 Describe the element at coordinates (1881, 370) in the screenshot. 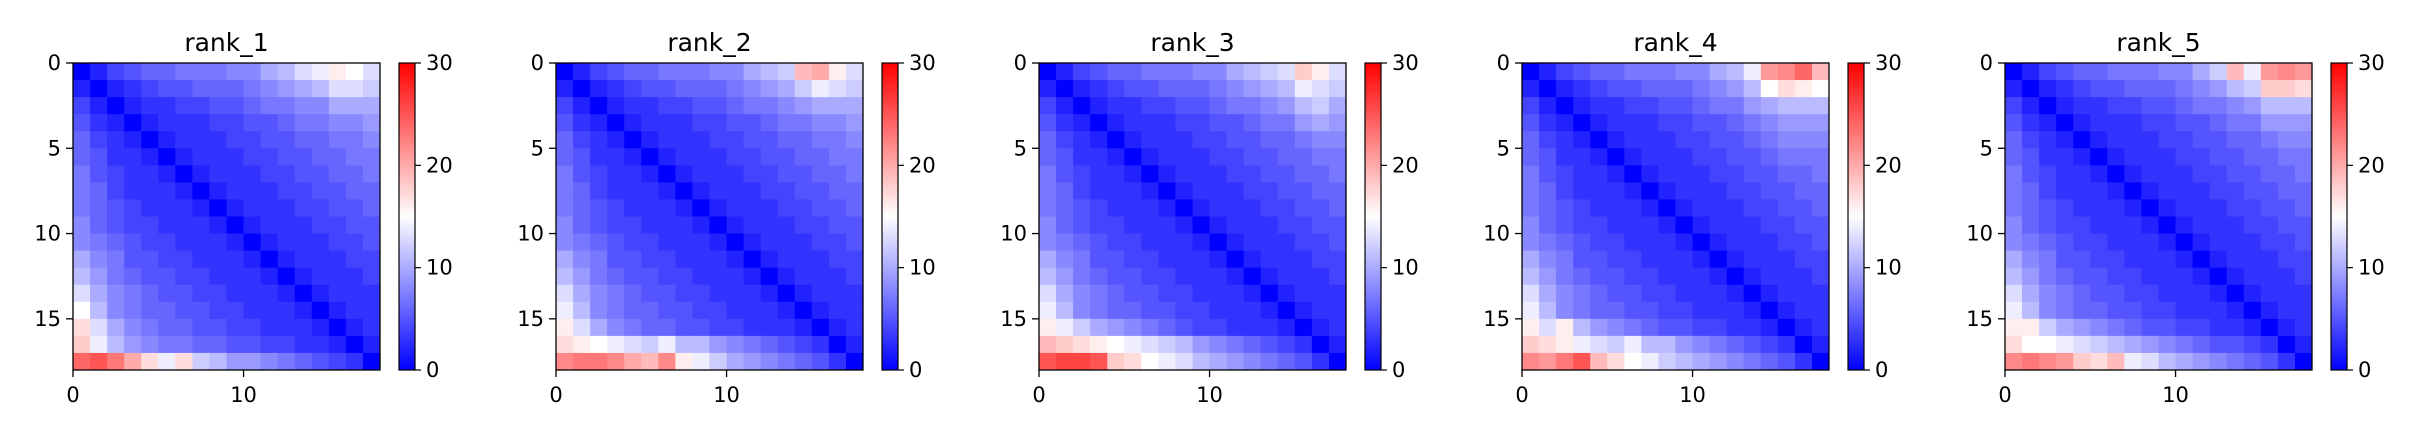

I see `colorbar-tick-label: 0` at that location.